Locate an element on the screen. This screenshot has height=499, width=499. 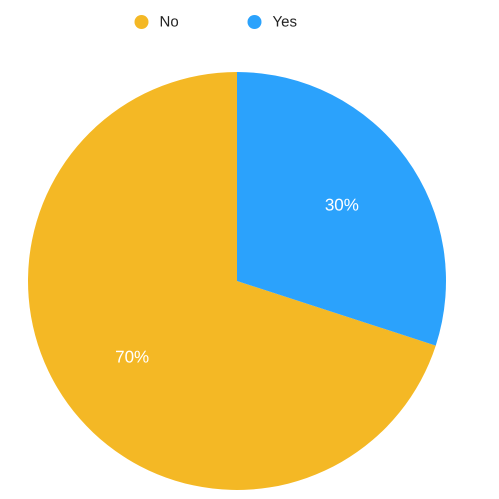
data-label: 30% is located at coordinates (341, 204).